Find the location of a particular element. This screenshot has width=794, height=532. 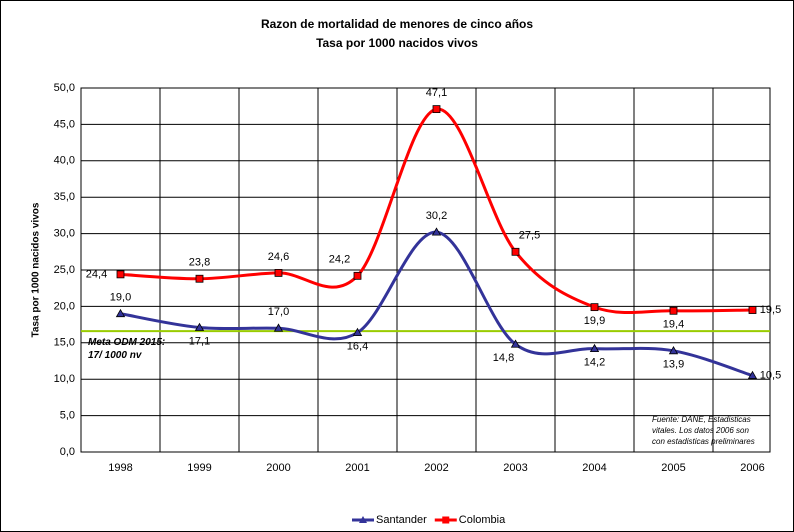

y-axis-label: Tasa por 1000 nacidos vivos is located at coordinates (36, 269).